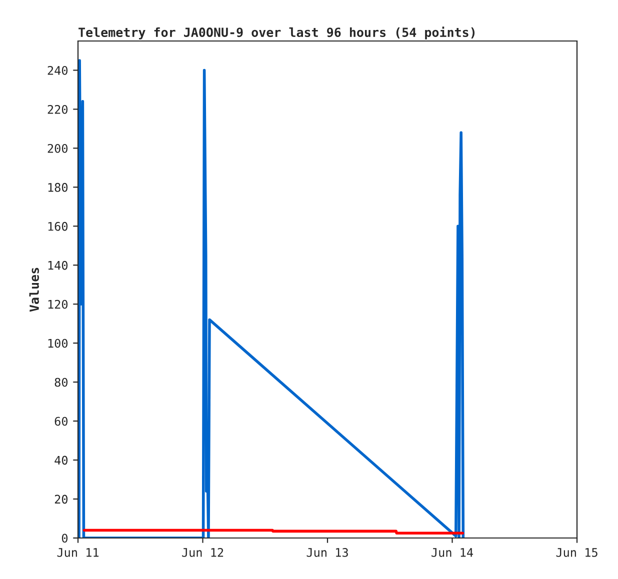  I want to click on y-axis-title: Values, so click(34, 290).